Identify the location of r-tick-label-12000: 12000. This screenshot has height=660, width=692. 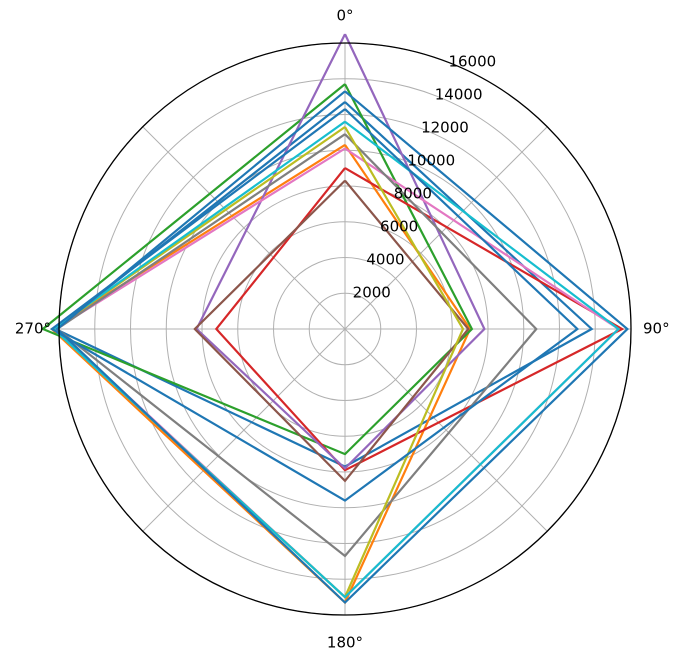
(445, 127).